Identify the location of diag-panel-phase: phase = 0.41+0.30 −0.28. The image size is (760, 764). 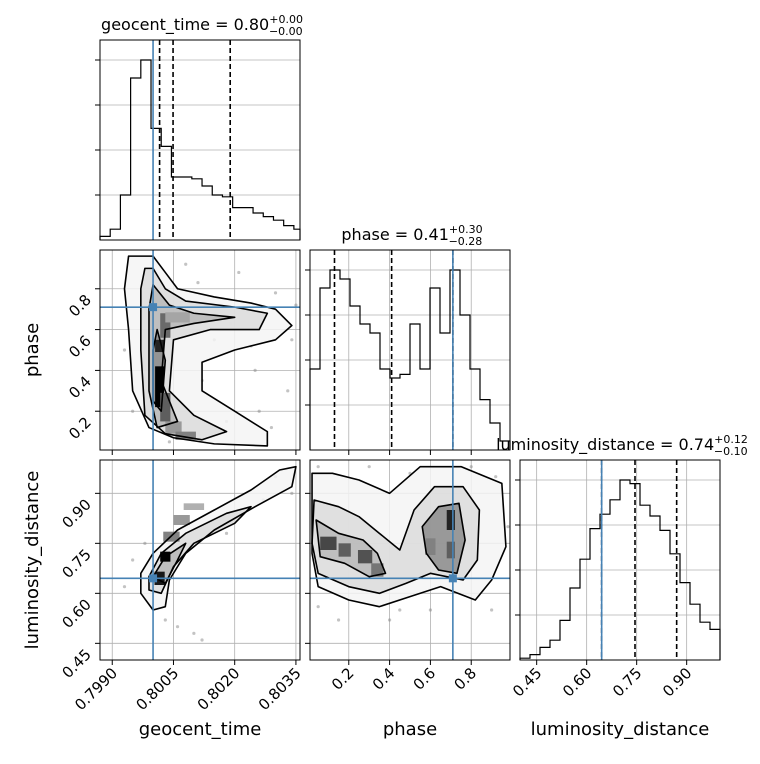
(408, 339).